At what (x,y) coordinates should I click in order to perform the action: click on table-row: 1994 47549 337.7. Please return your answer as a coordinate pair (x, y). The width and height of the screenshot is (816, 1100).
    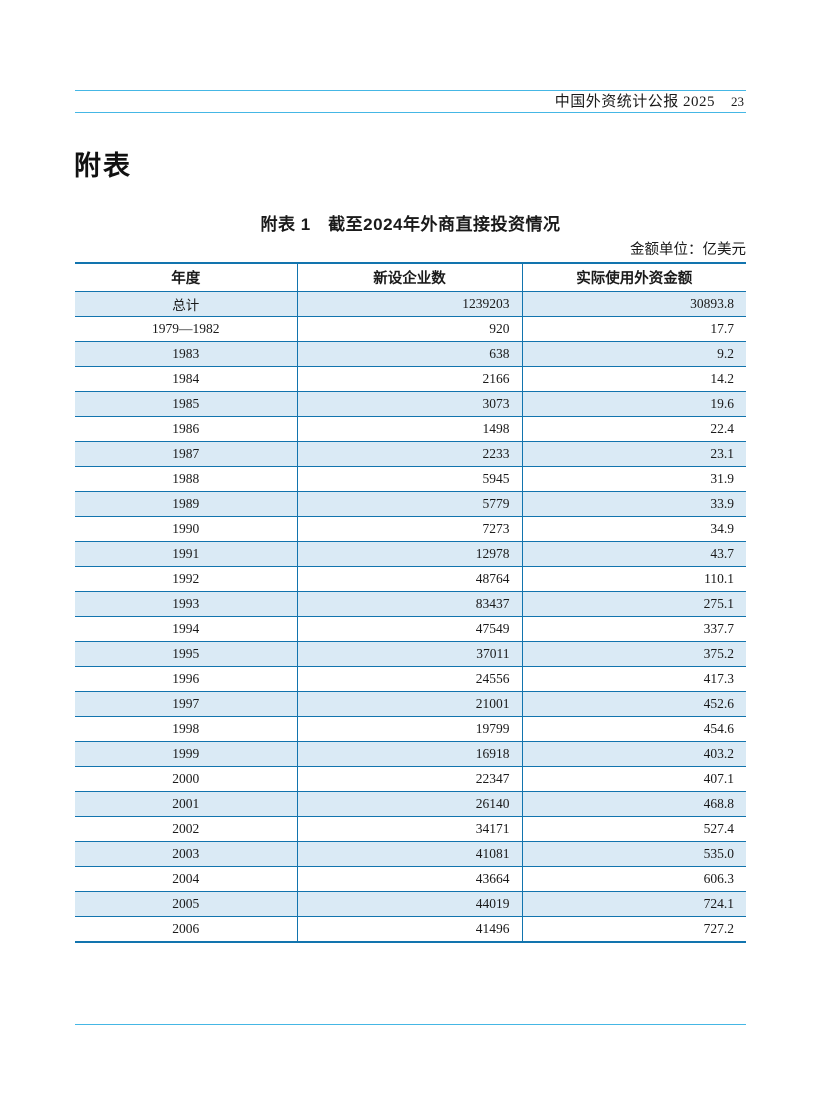
    Looking at the image, I should click on (410, 629).